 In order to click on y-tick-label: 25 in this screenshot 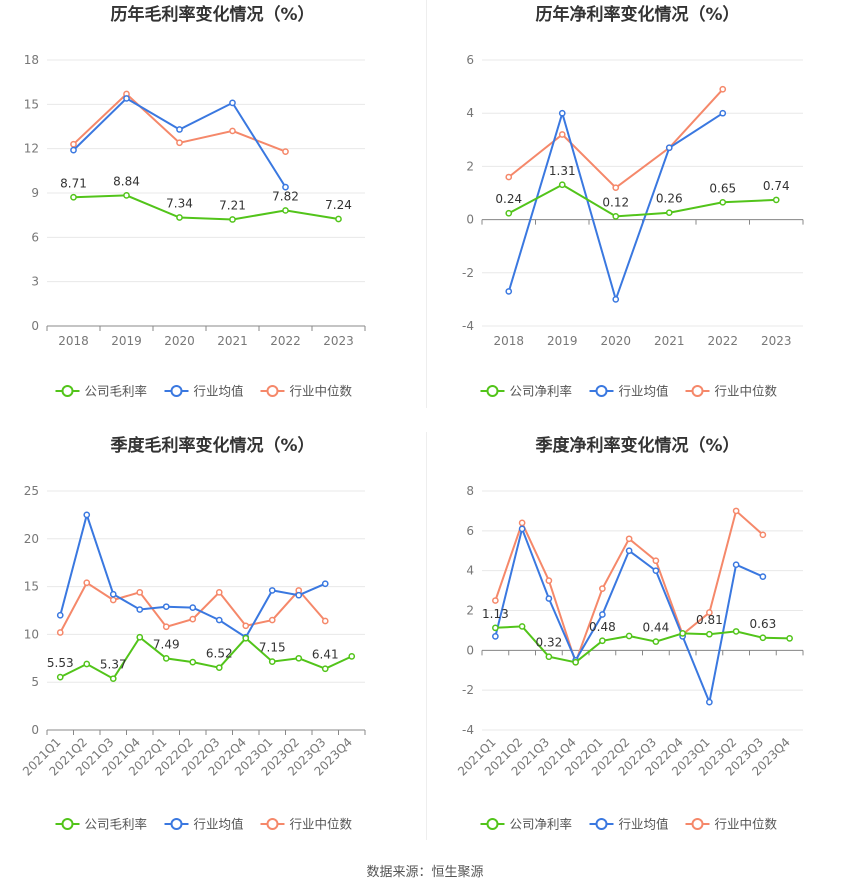, I will do `click(31, 491)`.